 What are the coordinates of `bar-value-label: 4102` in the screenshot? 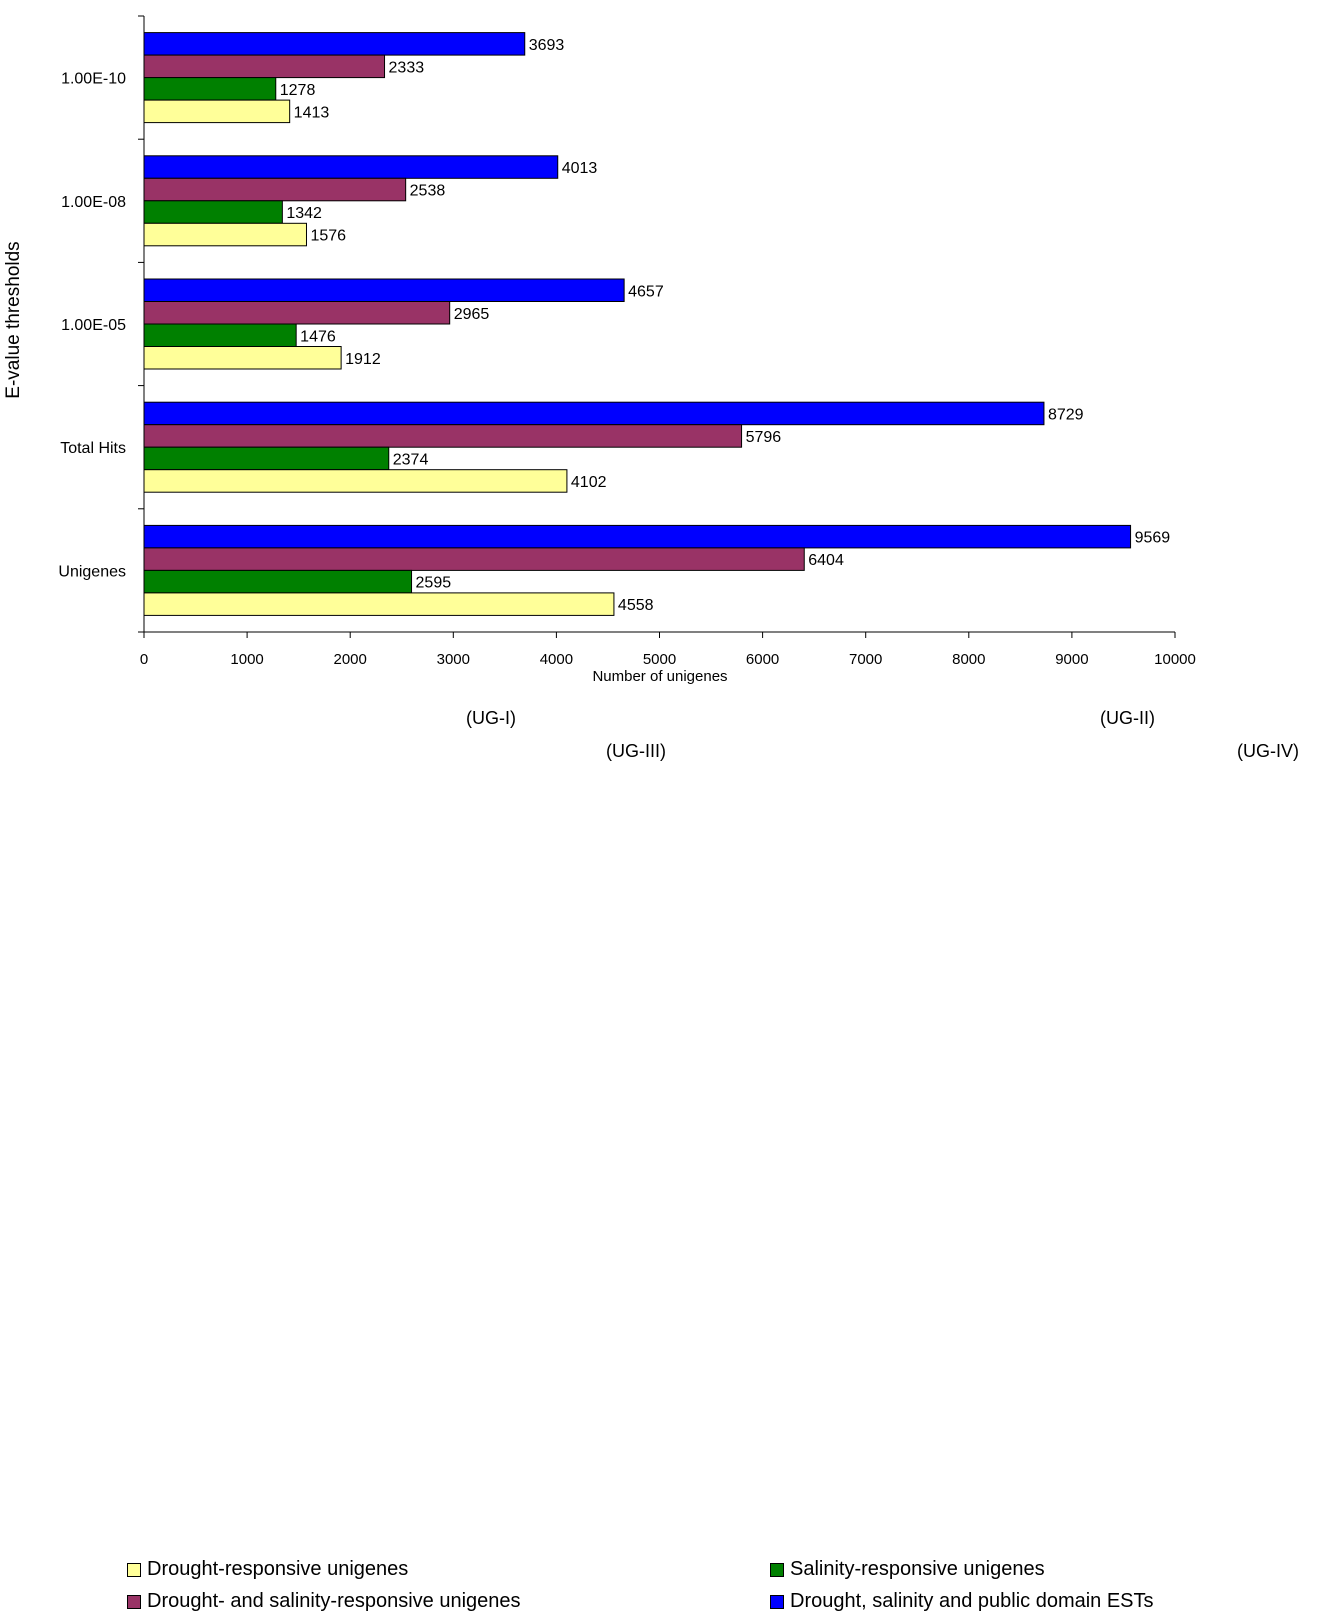 It's located at (589, 482).